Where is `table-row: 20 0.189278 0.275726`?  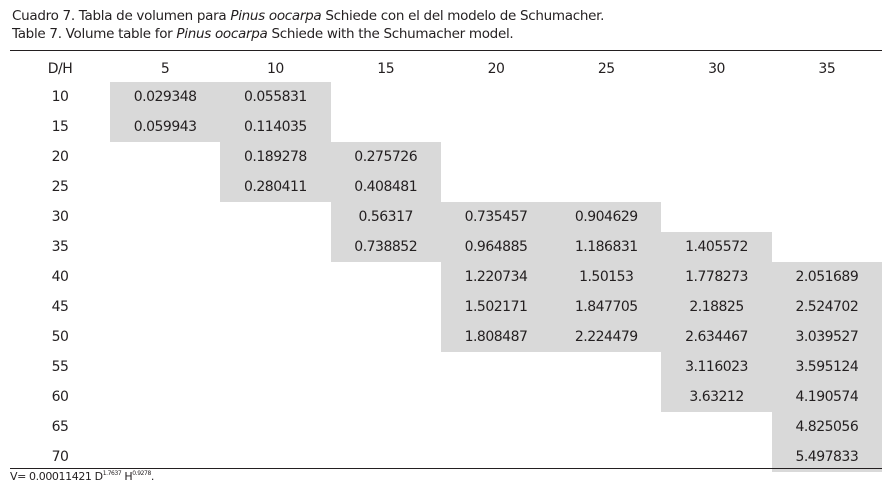 table-row: 20 0.189278 0.275726 is located at coordinates (446, 157).